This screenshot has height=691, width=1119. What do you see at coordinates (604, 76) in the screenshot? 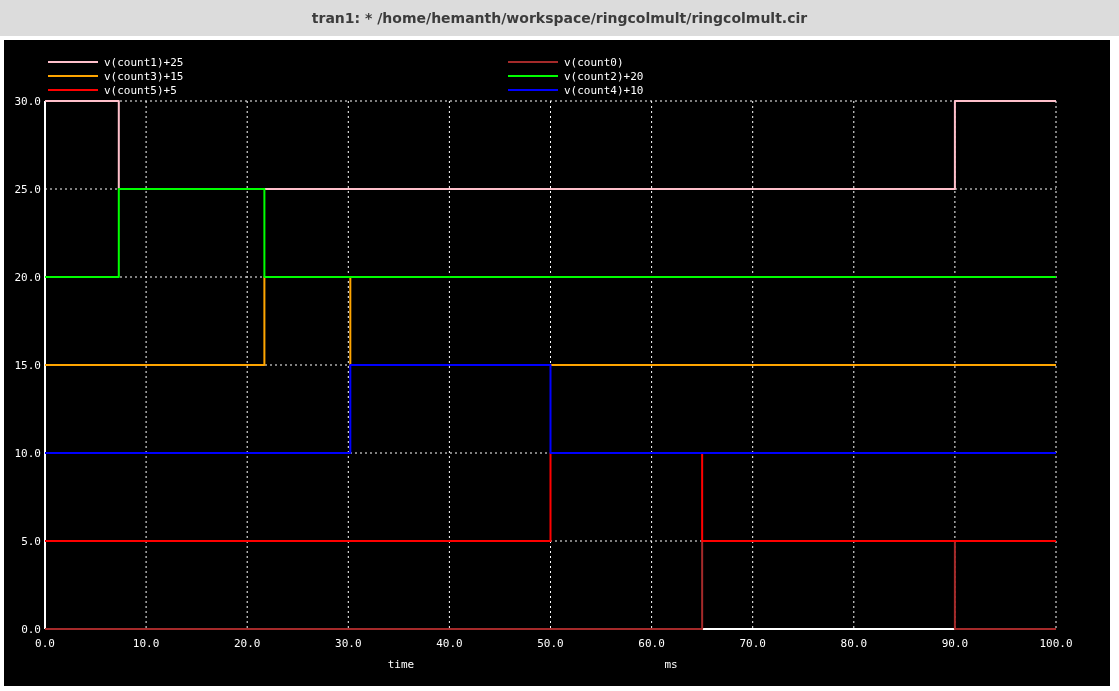
I see `legend-label: v(count2)+20` at bounding box center [604, 76].